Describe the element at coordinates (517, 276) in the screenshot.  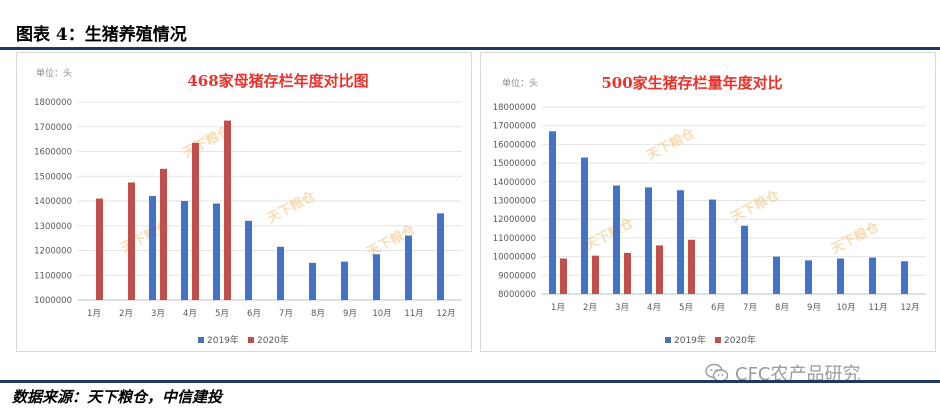
I see `y-tick-label: 9000000` at that location.